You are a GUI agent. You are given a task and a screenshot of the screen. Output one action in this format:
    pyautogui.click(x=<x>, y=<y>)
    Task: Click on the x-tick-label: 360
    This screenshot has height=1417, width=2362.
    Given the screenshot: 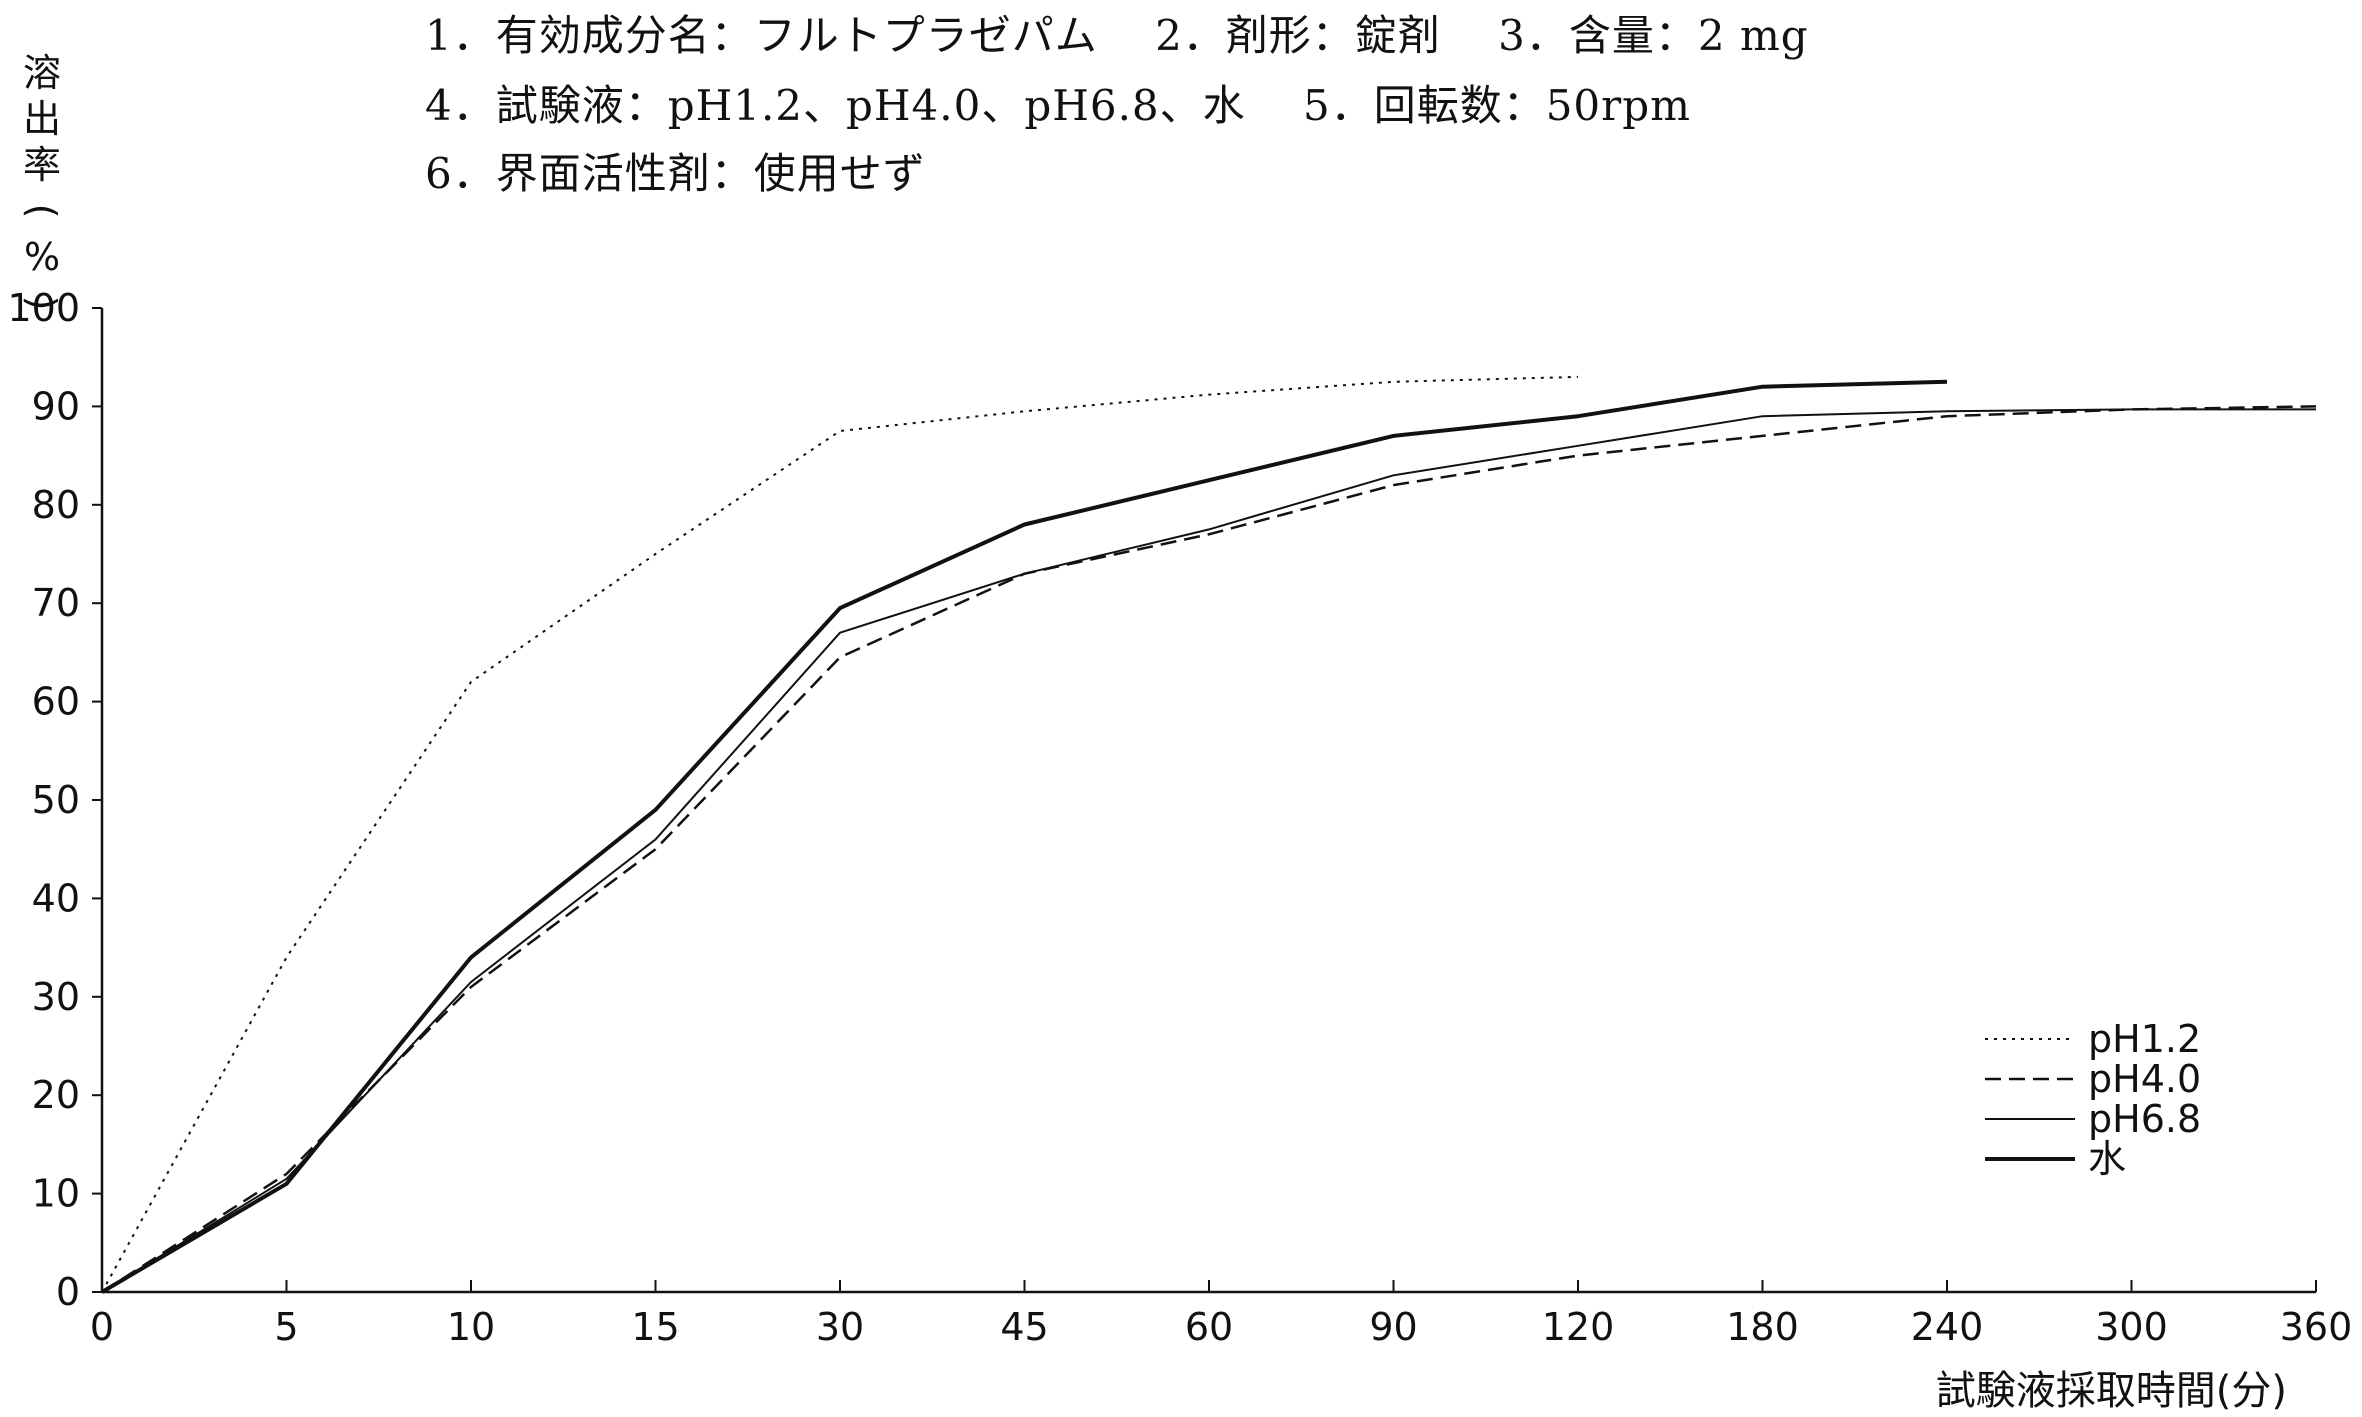 What is the action you would take?
    pyautogui.click(x=2316, y=1327)
    